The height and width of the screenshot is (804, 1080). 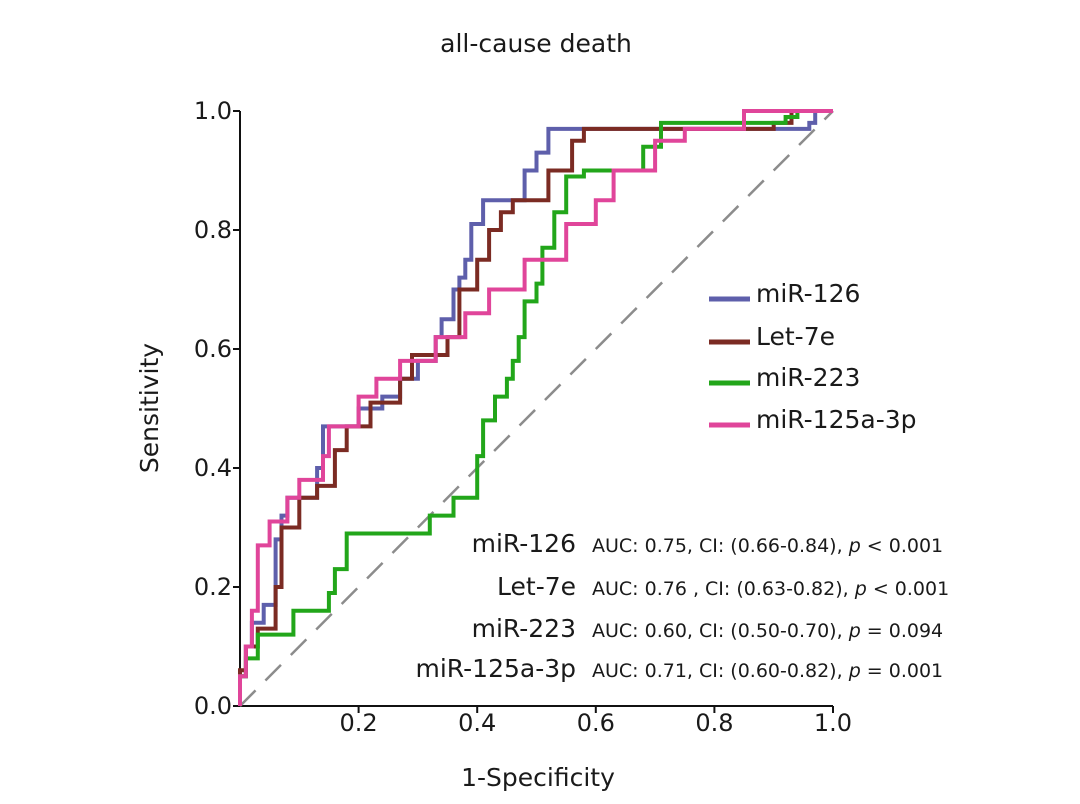 What do you see at coordinates (536, 43) in the screenshot?
I see `chart-title: all-cause death` at bounding box center [536, 43].